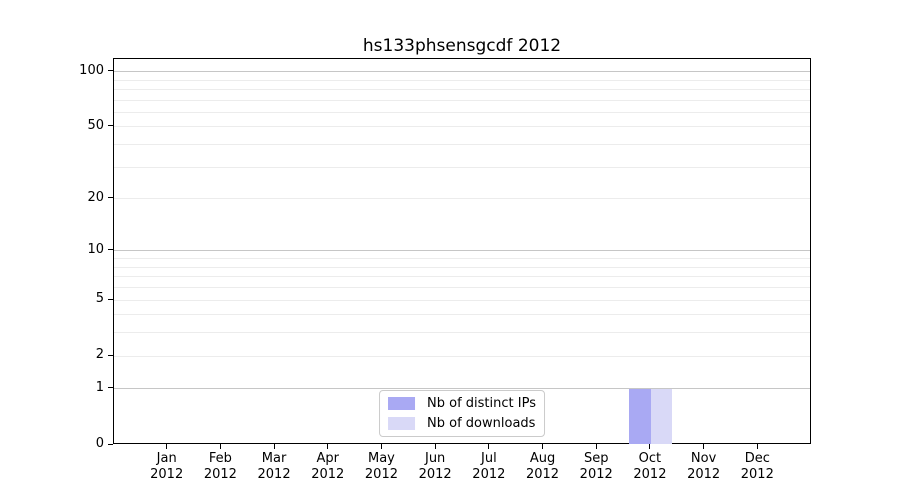 This screenshot has height=500, width=900. What do you see at coordinates (91, 70) in the screenshot?
I see `y-tick-label: 100` at bounding box center [91, 70].